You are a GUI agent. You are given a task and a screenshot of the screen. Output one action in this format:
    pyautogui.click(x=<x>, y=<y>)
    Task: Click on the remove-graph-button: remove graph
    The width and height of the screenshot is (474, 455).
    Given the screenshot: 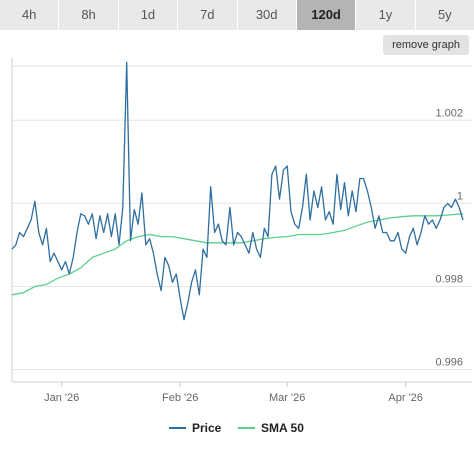 What is the action you would take?
    pyautogui.click(x=426, y=45)
    